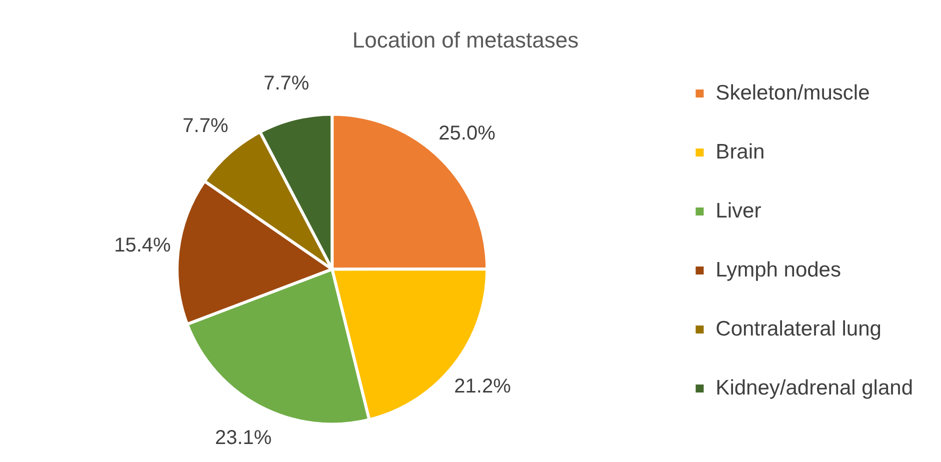 This screenshot has width=941, height=462. Describe the element at coordinates (143, 245) in the screenshot. I see `data-label: 15.4%` at that location.